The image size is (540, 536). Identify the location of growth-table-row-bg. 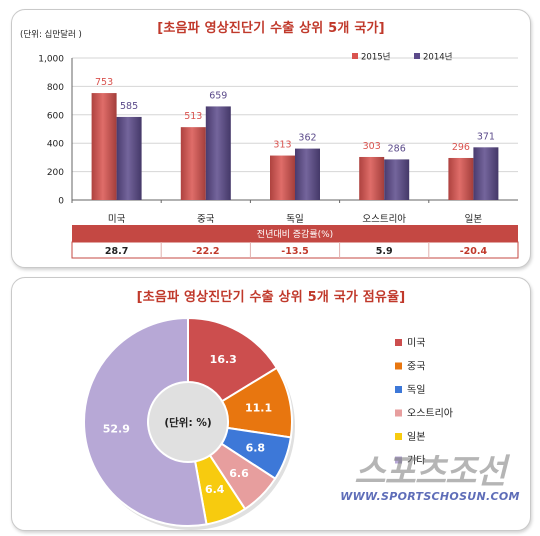
(295, 250).